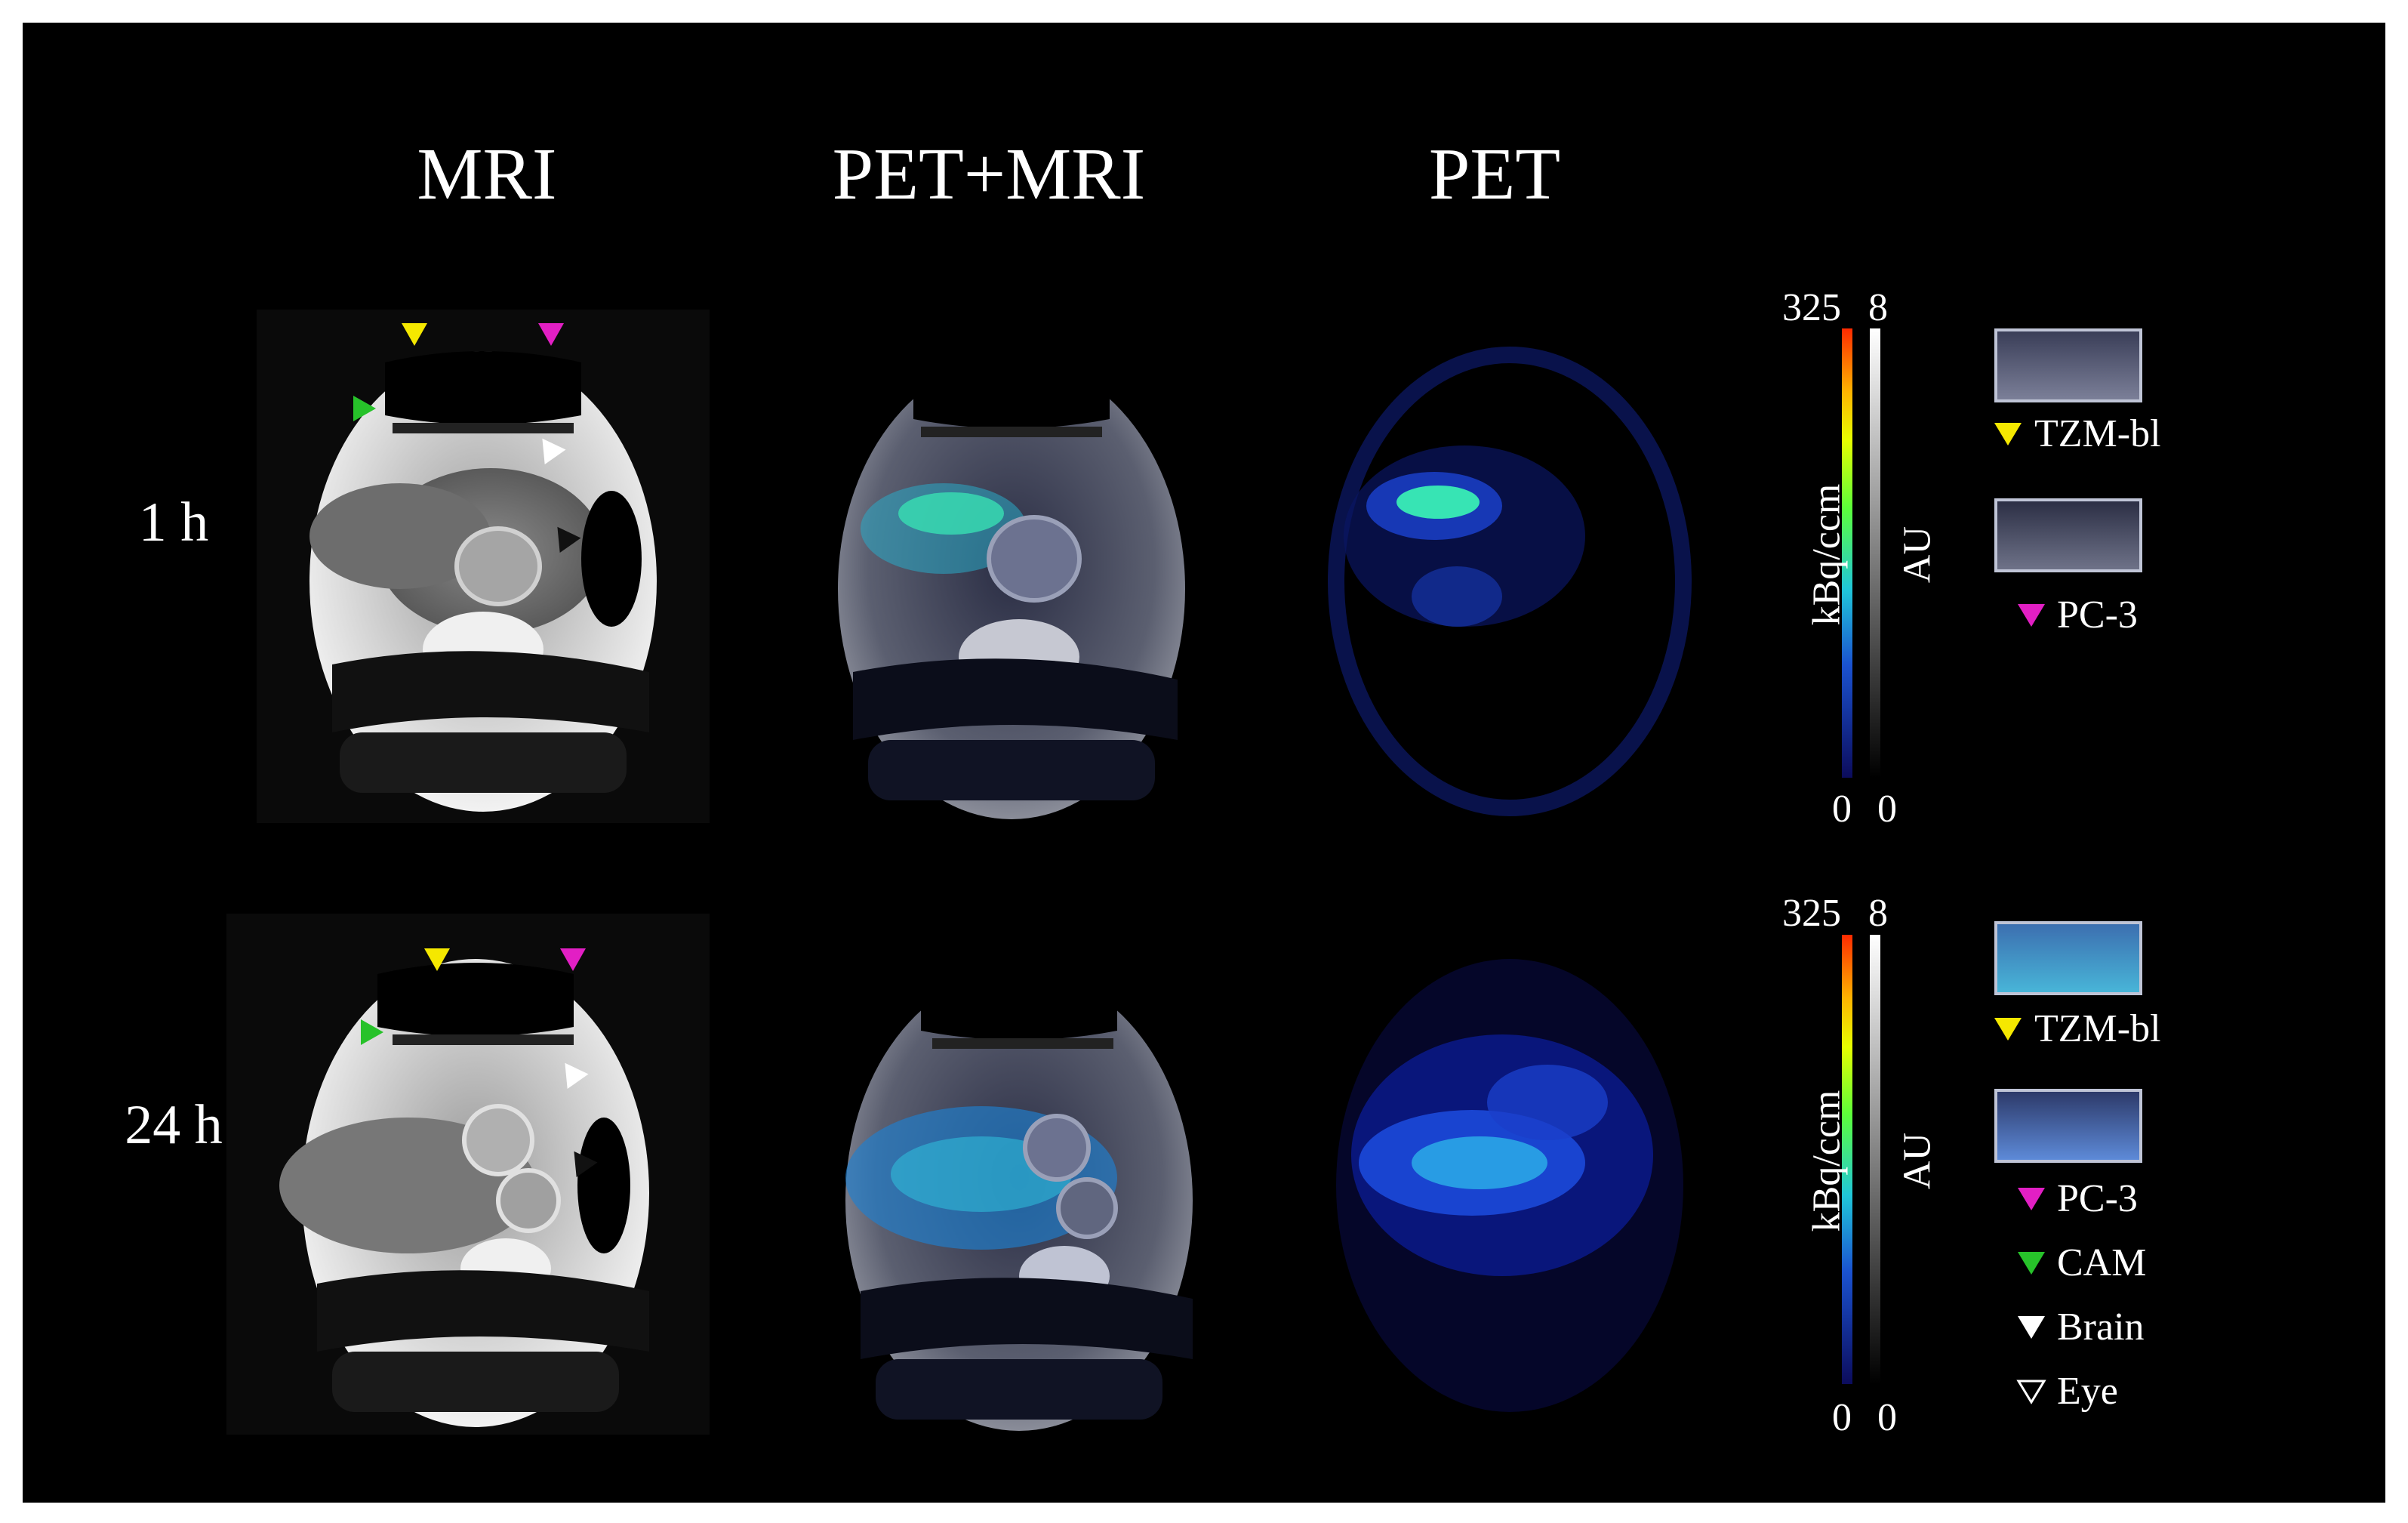  I want to click on marker-tzm-bl-1h, so click(414, 334).